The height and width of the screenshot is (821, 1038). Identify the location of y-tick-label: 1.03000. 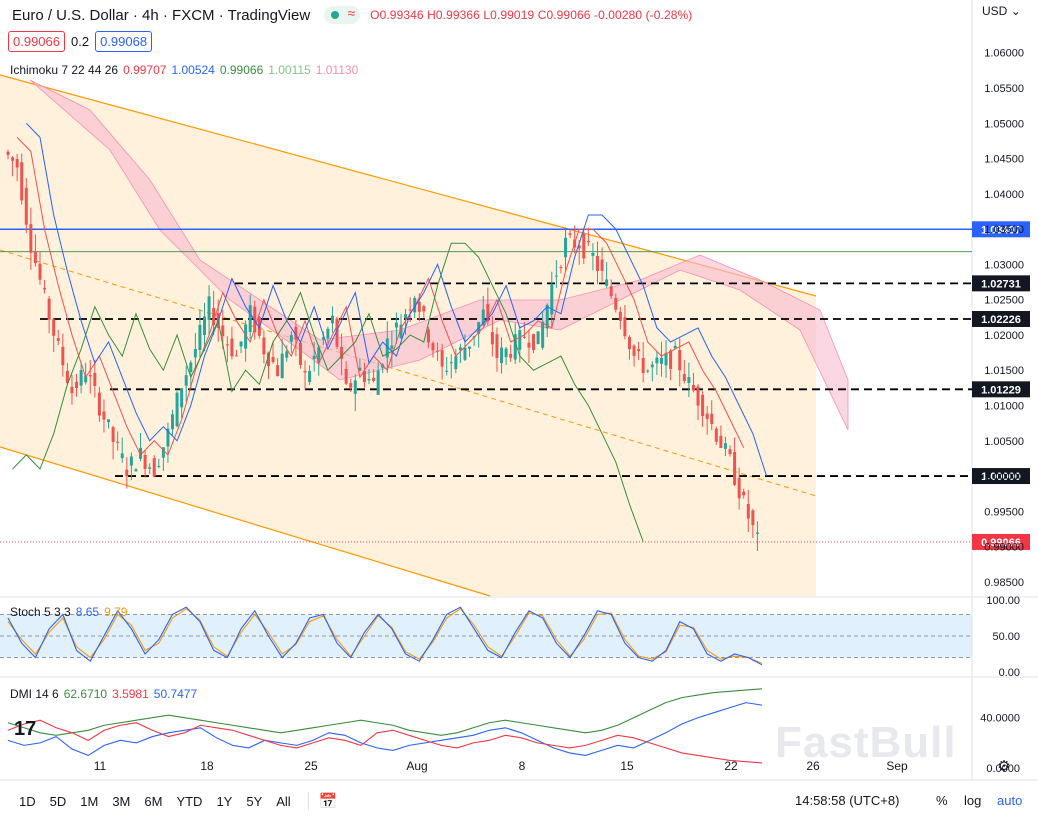
(1004, 265).